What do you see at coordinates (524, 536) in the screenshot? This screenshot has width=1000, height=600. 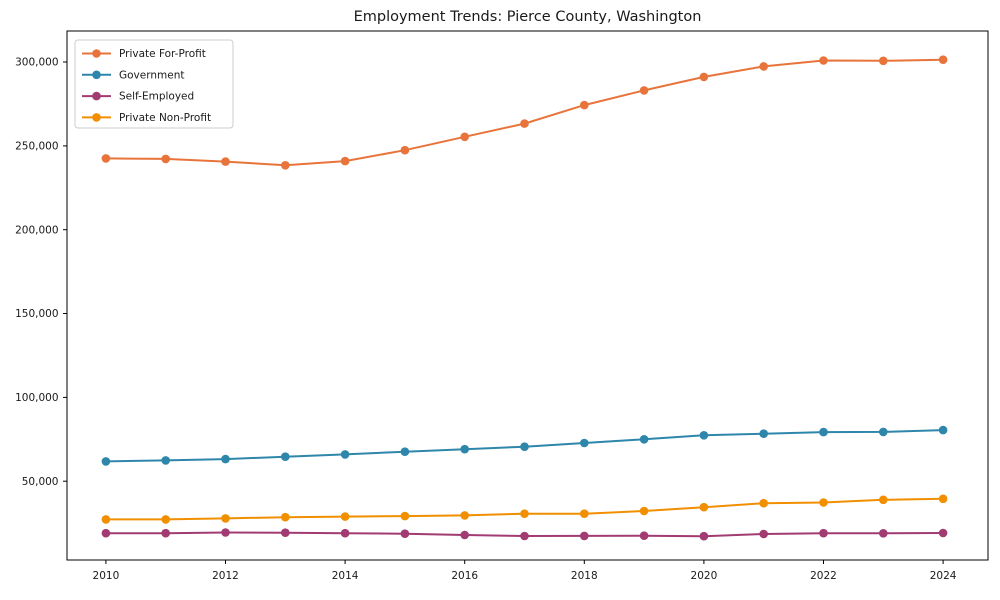 I see `data-point-self-employed-2017` at bounding box center [524, 536].